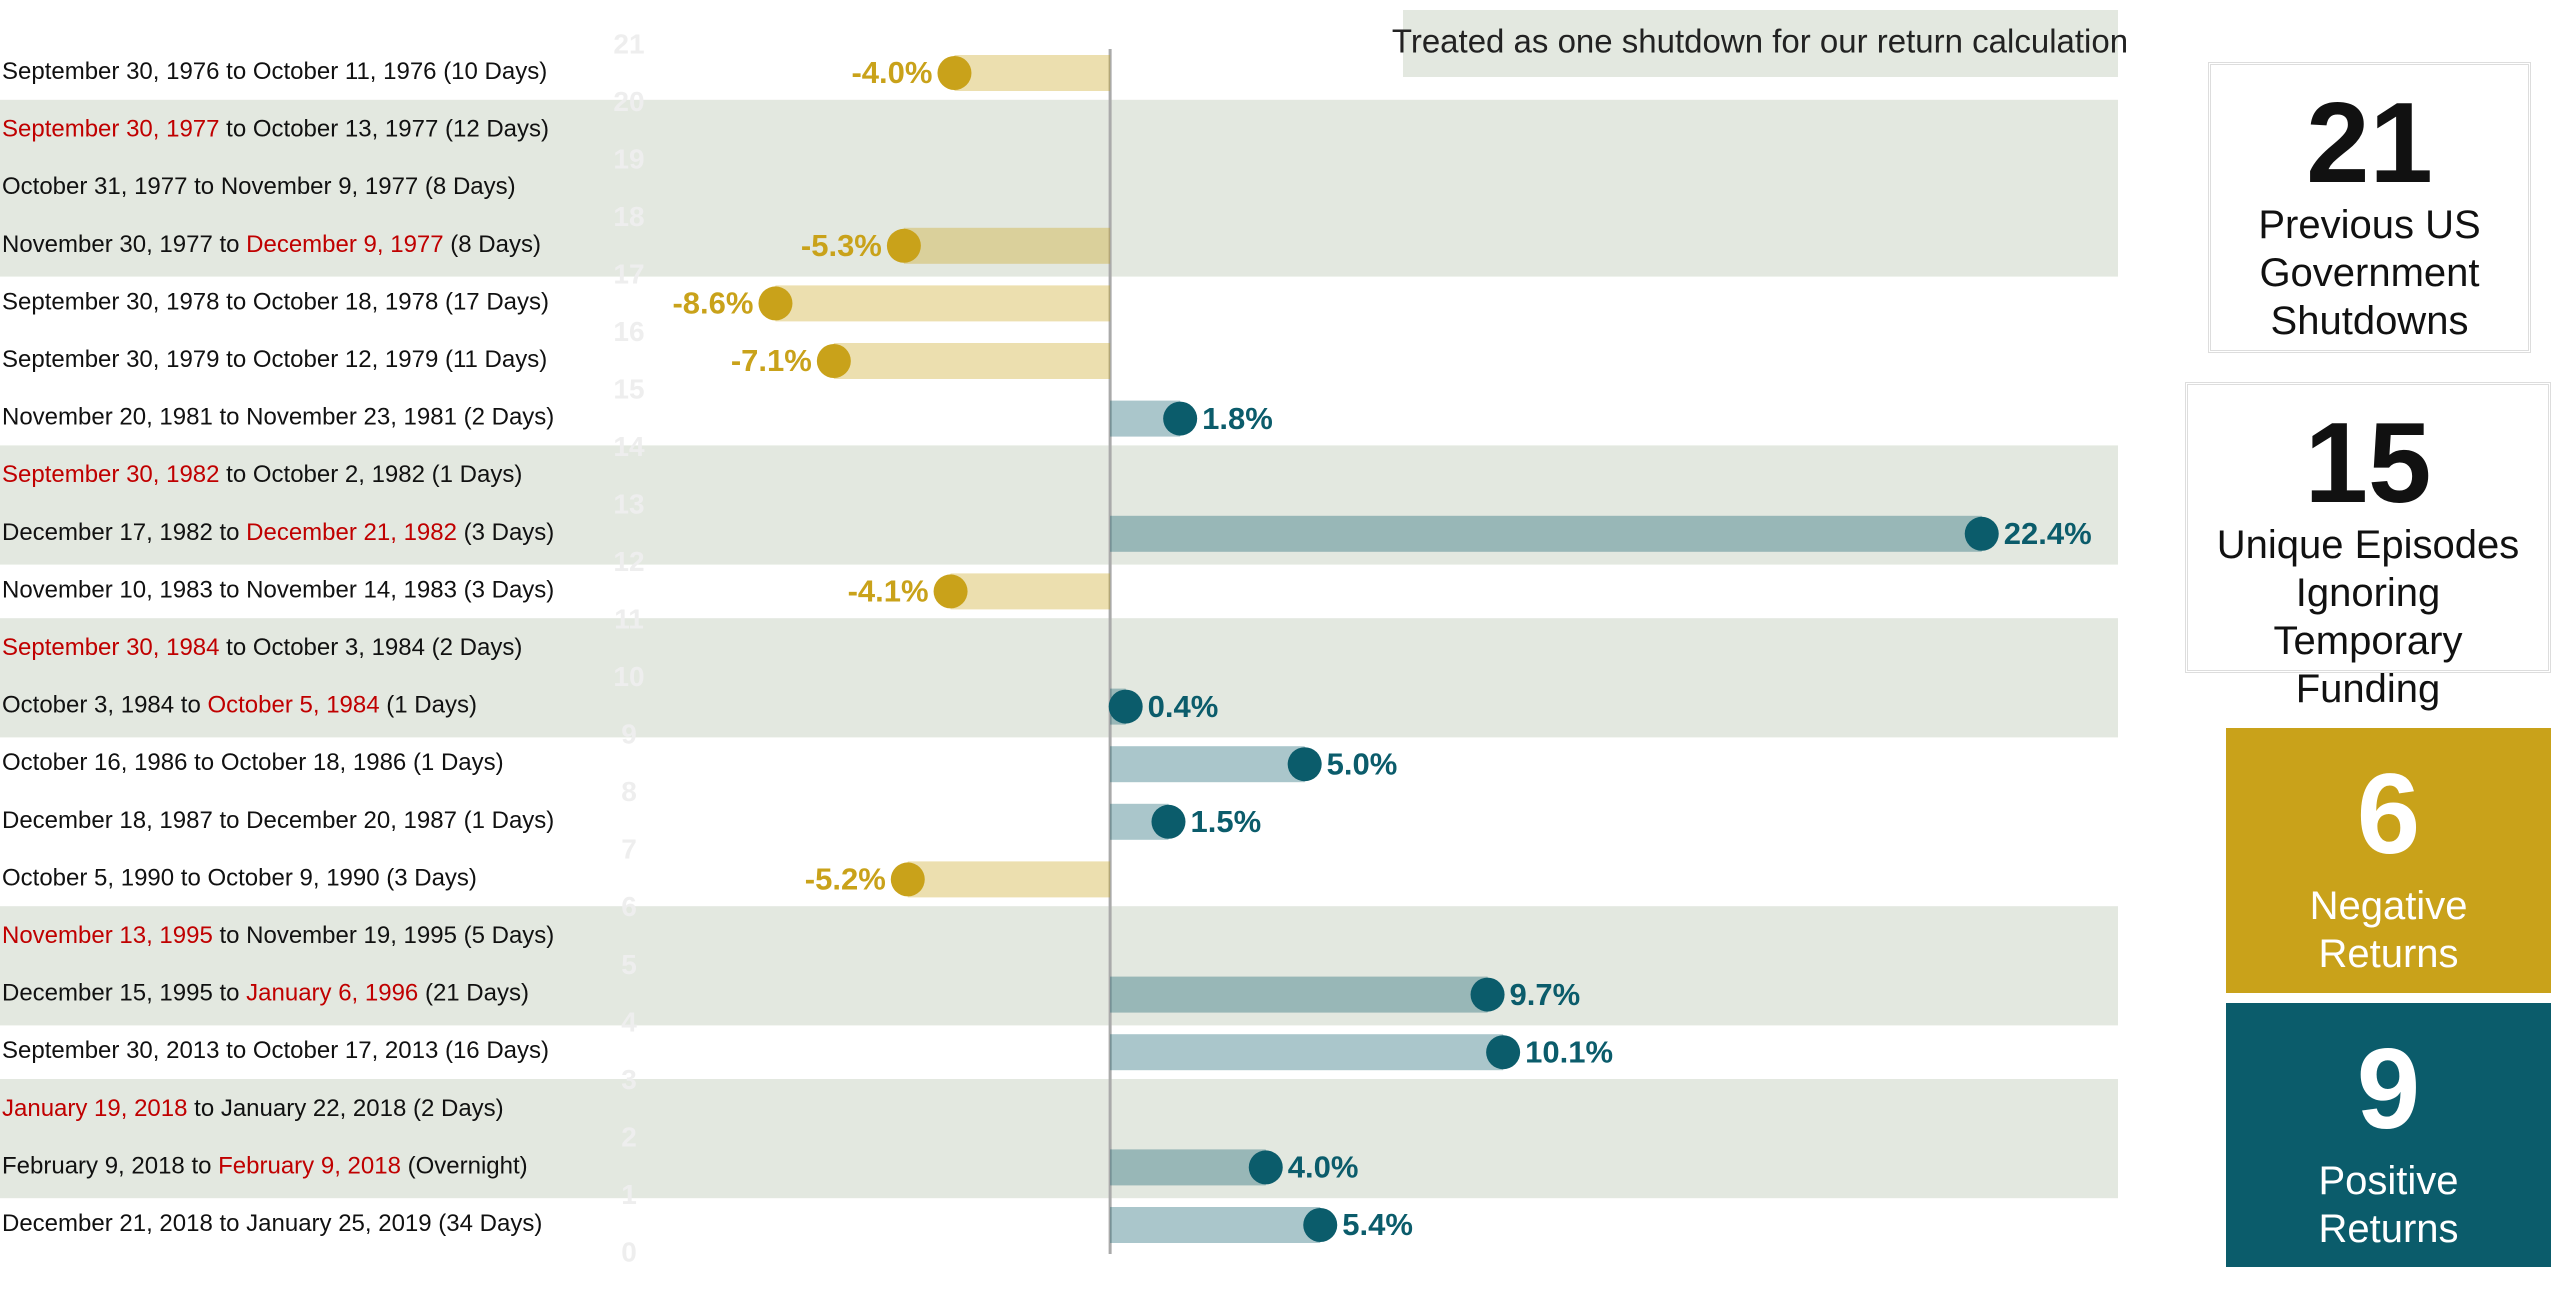 Image resolution: width=2560 pixels, height=1289 pixels. I want to click on label-part: (Overnight), so click(464, 1166).